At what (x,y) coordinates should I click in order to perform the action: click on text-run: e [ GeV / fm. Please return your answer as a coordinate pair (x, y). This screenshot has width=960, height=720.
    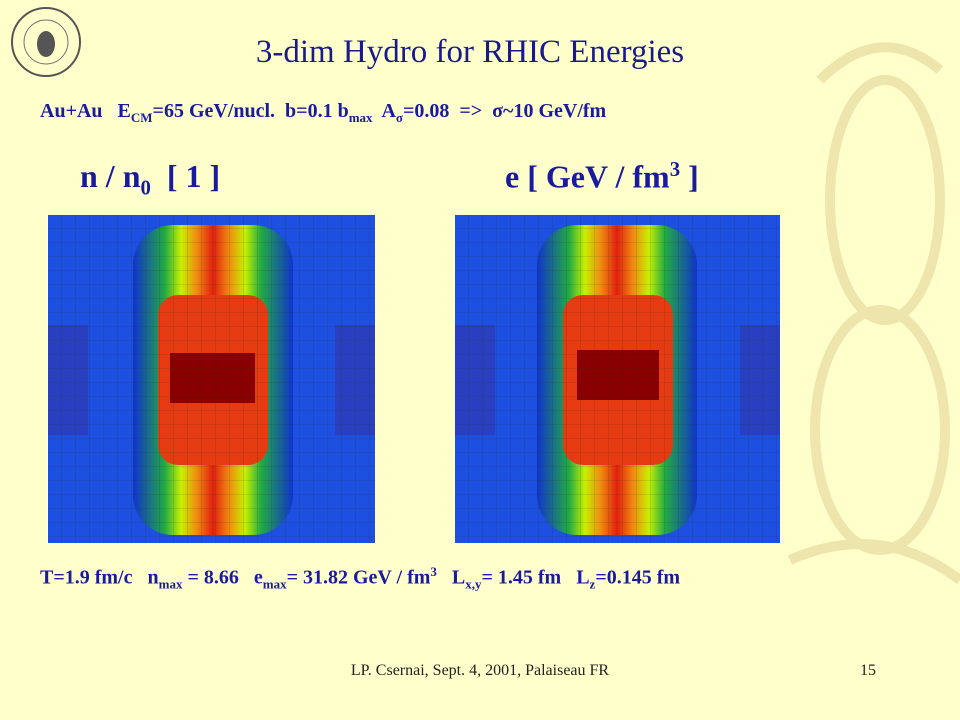
    Looking at the image, I should click on (587, 176).